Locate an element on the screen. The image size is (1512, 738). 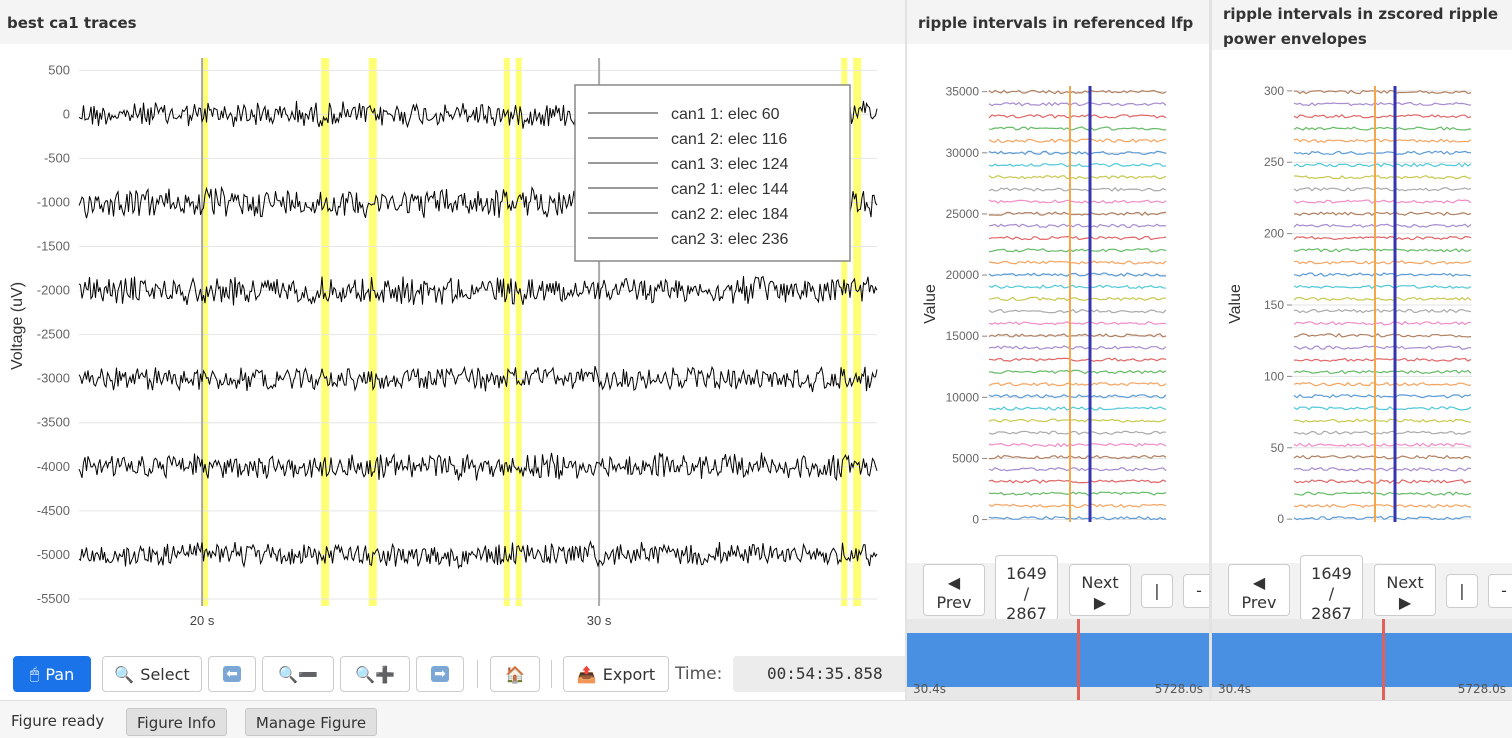
y-tick-label: -1500 is located at coordinates (53, 246).